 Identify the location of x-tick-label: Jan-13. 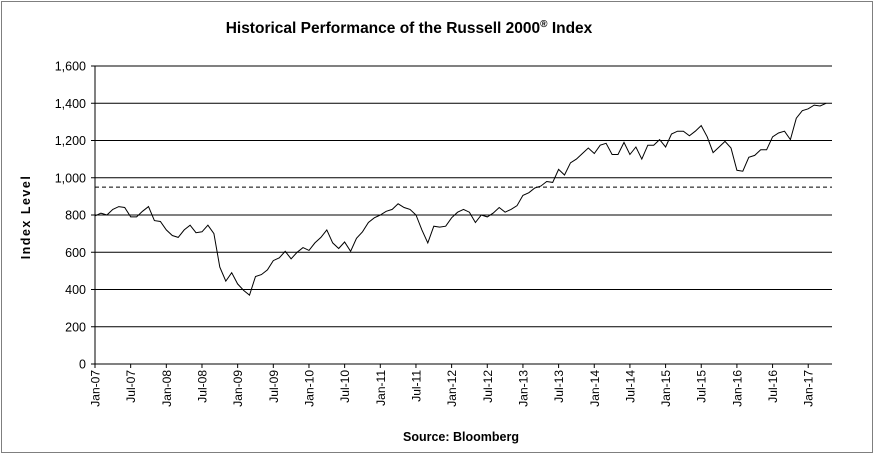
(523, 388).